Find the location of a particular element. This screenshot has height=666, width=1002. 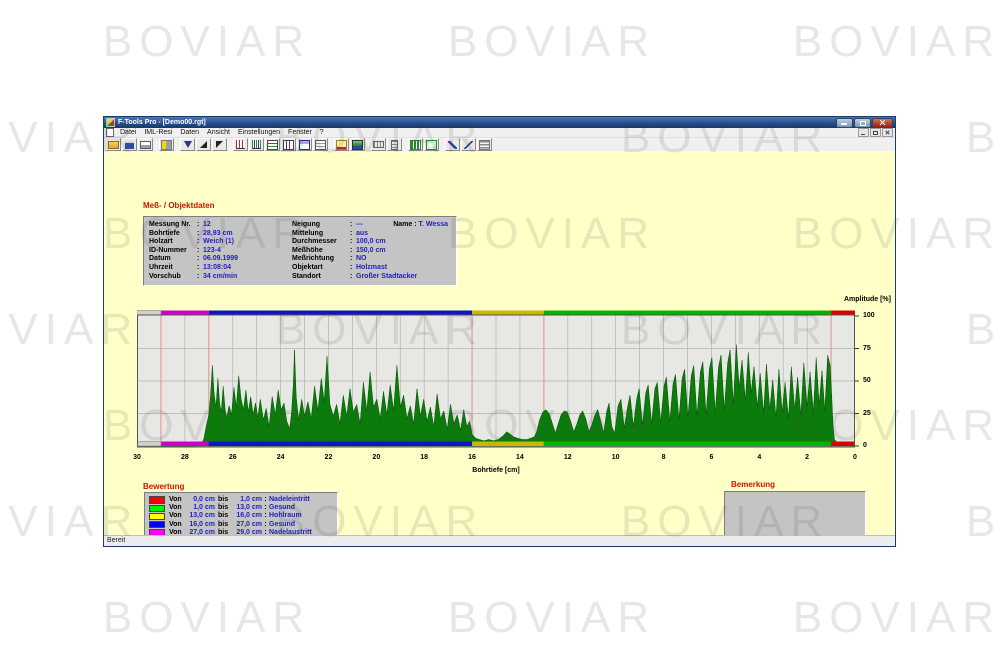

minimize-button is located at coordinates (844, 122).